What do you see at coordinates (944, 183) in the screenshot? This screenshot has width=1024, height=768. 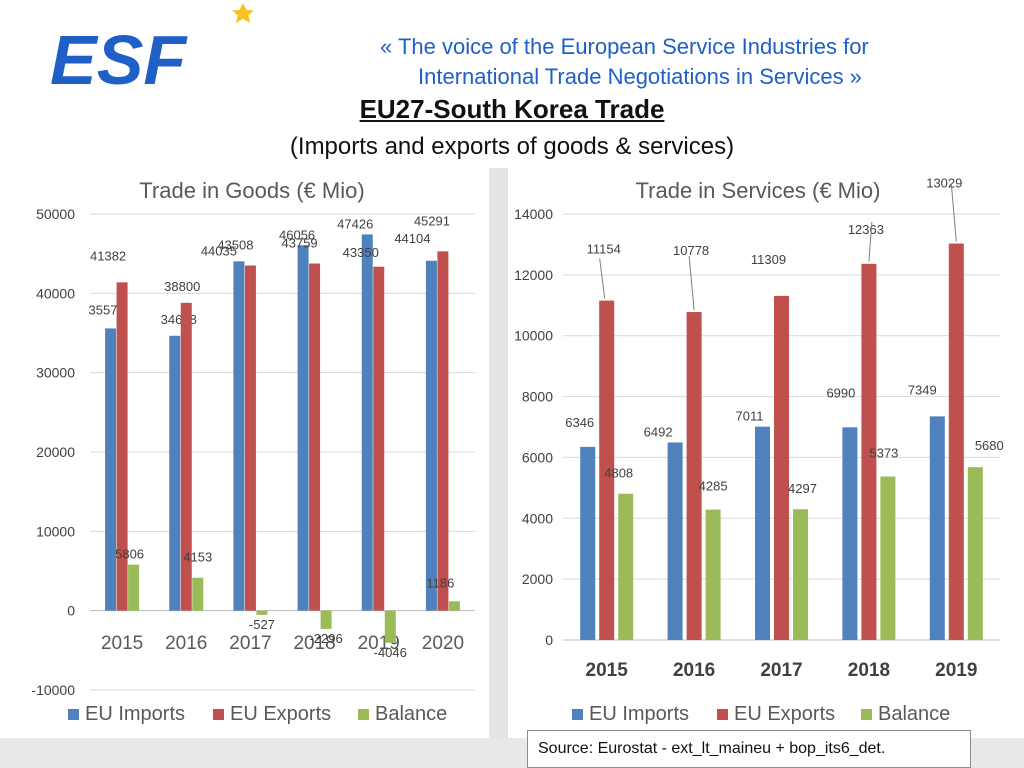 I see `data-label: 13029` at bounding box center [944, 183].